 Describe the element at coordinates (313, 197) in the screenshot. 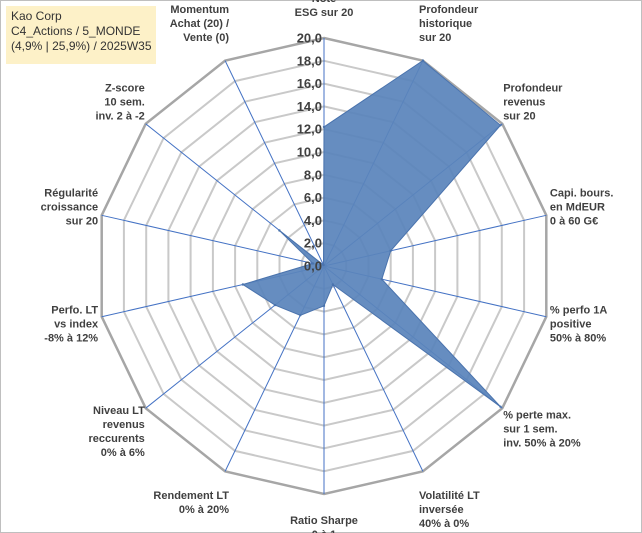

I see `tick-label: 6,0` at that location.